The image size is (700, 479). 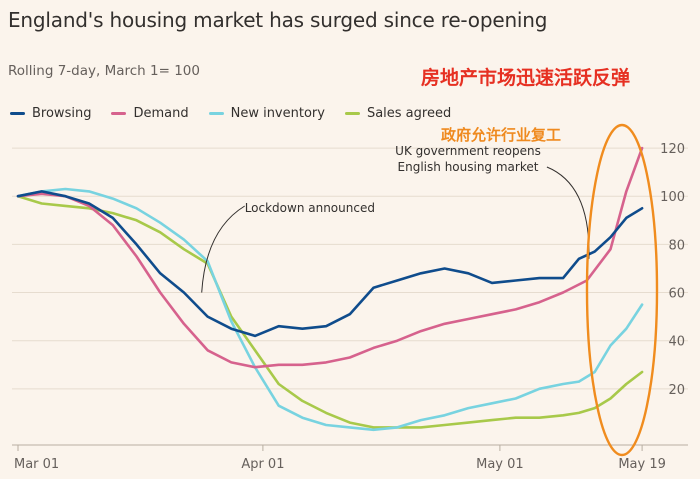 What do you see at coordinates (36, 464) in the screenshot?
I see `x-tick-label: Mar 01` at bounding box center [36, 464].